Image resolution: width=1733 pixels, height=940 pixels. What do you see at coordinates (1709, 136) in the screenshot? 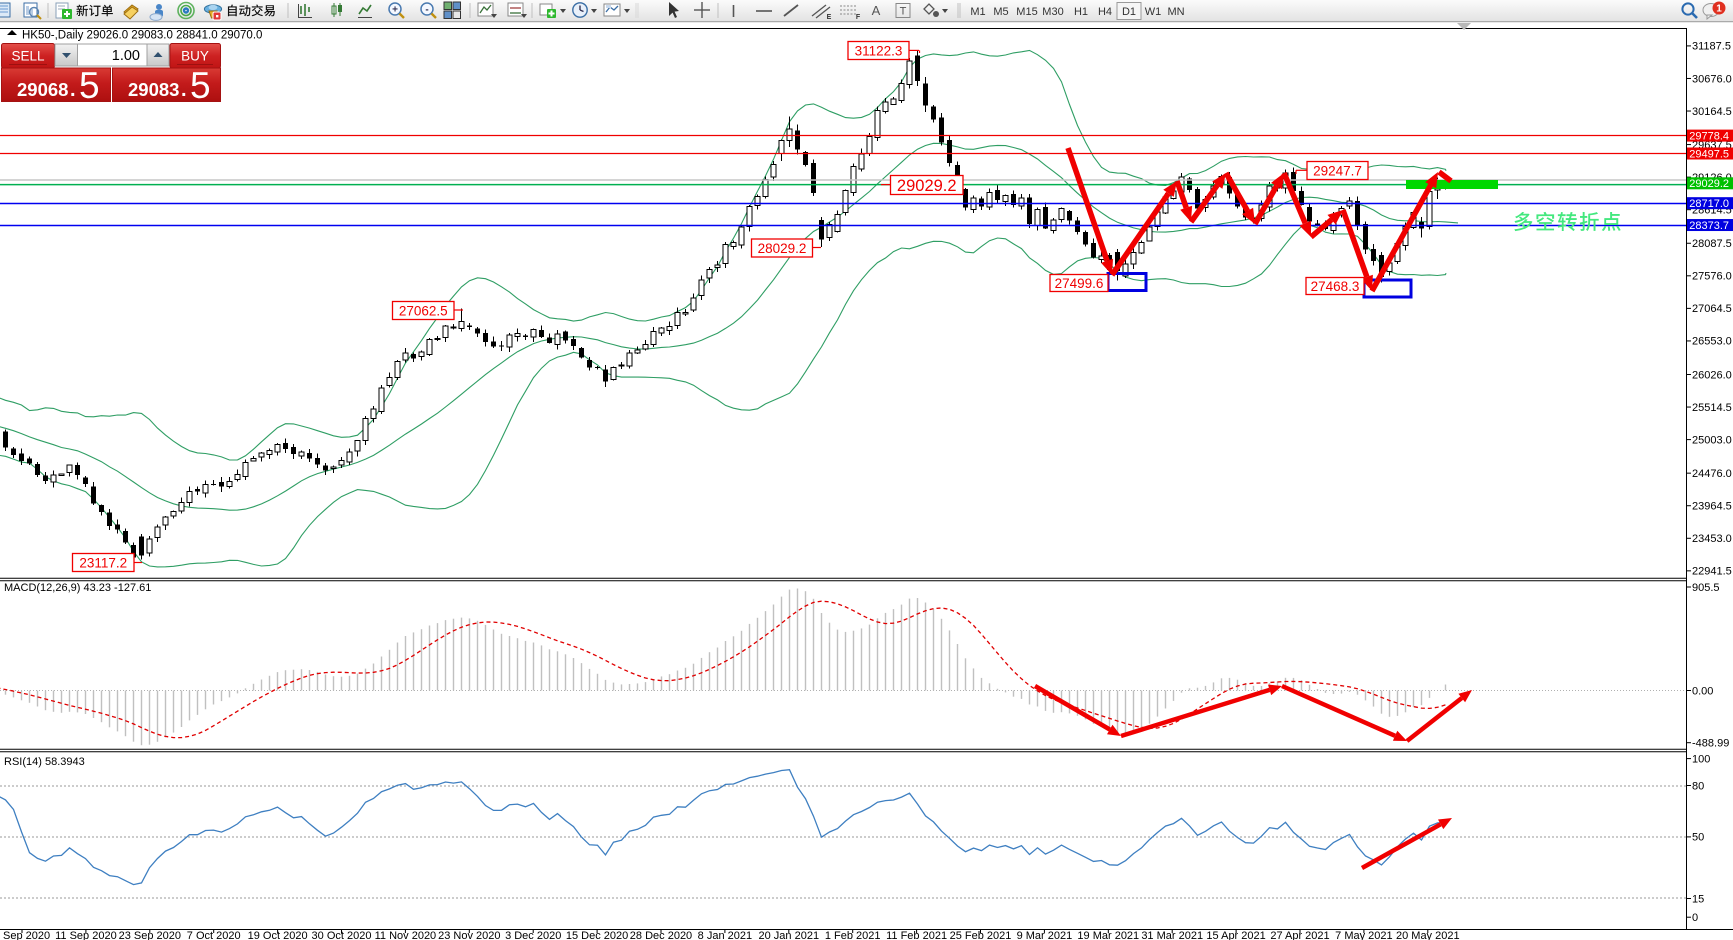
I see `svg-text: 29778.4` at bounding box center [1709, 136].